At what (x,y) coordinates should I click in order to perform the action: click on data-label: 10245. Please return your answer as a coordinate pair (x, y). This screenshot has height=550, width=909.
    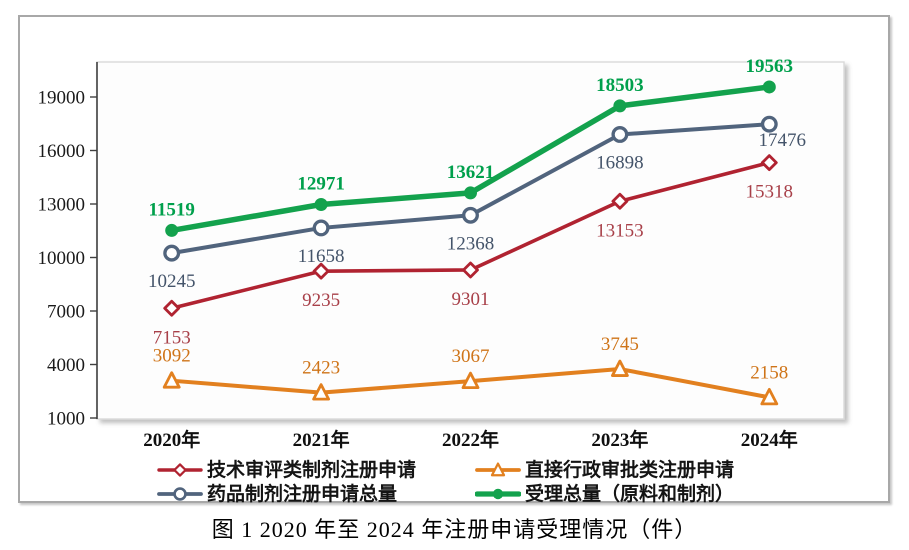
    Looking at the image, I should click on (172, 281).